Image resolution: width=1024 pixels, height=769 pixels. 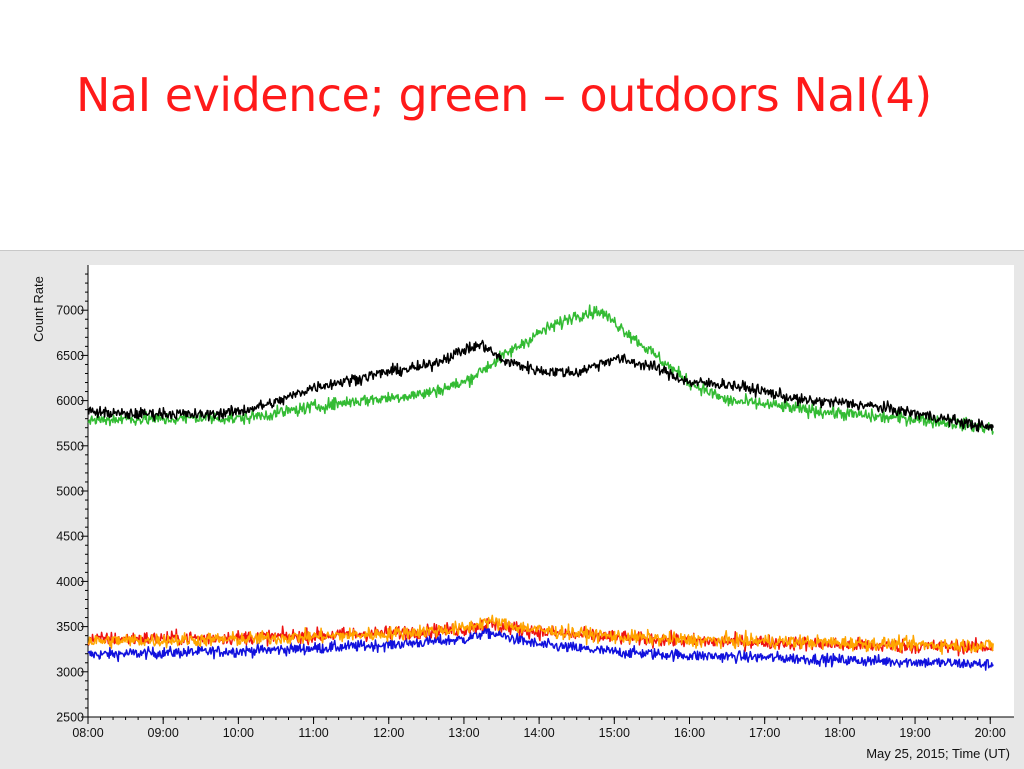 I want to click on y-tick-label: 4000, so click(x=70, y=582).